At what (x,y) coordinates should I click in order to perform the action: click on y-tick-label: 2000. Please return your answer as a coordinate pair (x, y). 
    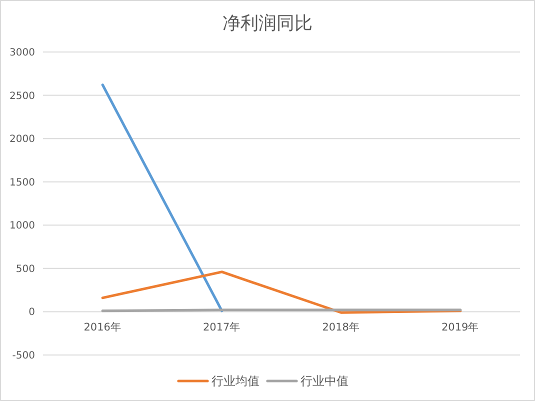
    Looking at the image, I should click on (22, 140).